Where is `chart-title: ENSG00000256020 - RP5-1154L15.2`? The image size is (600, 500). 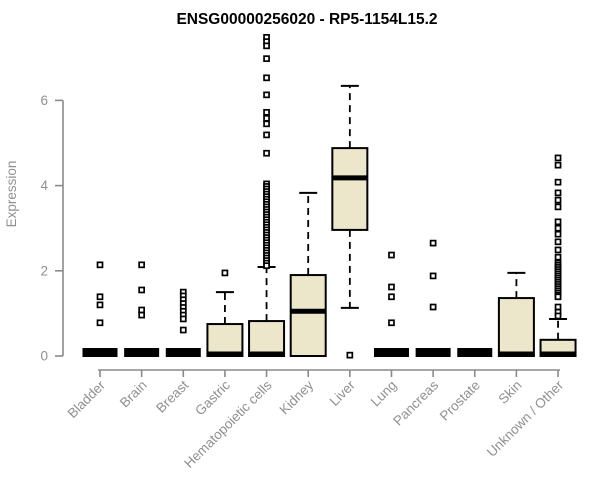 chart-title: ENSG00000256020 - RP5-1154L15.2 is located at coordinates (306, 19).